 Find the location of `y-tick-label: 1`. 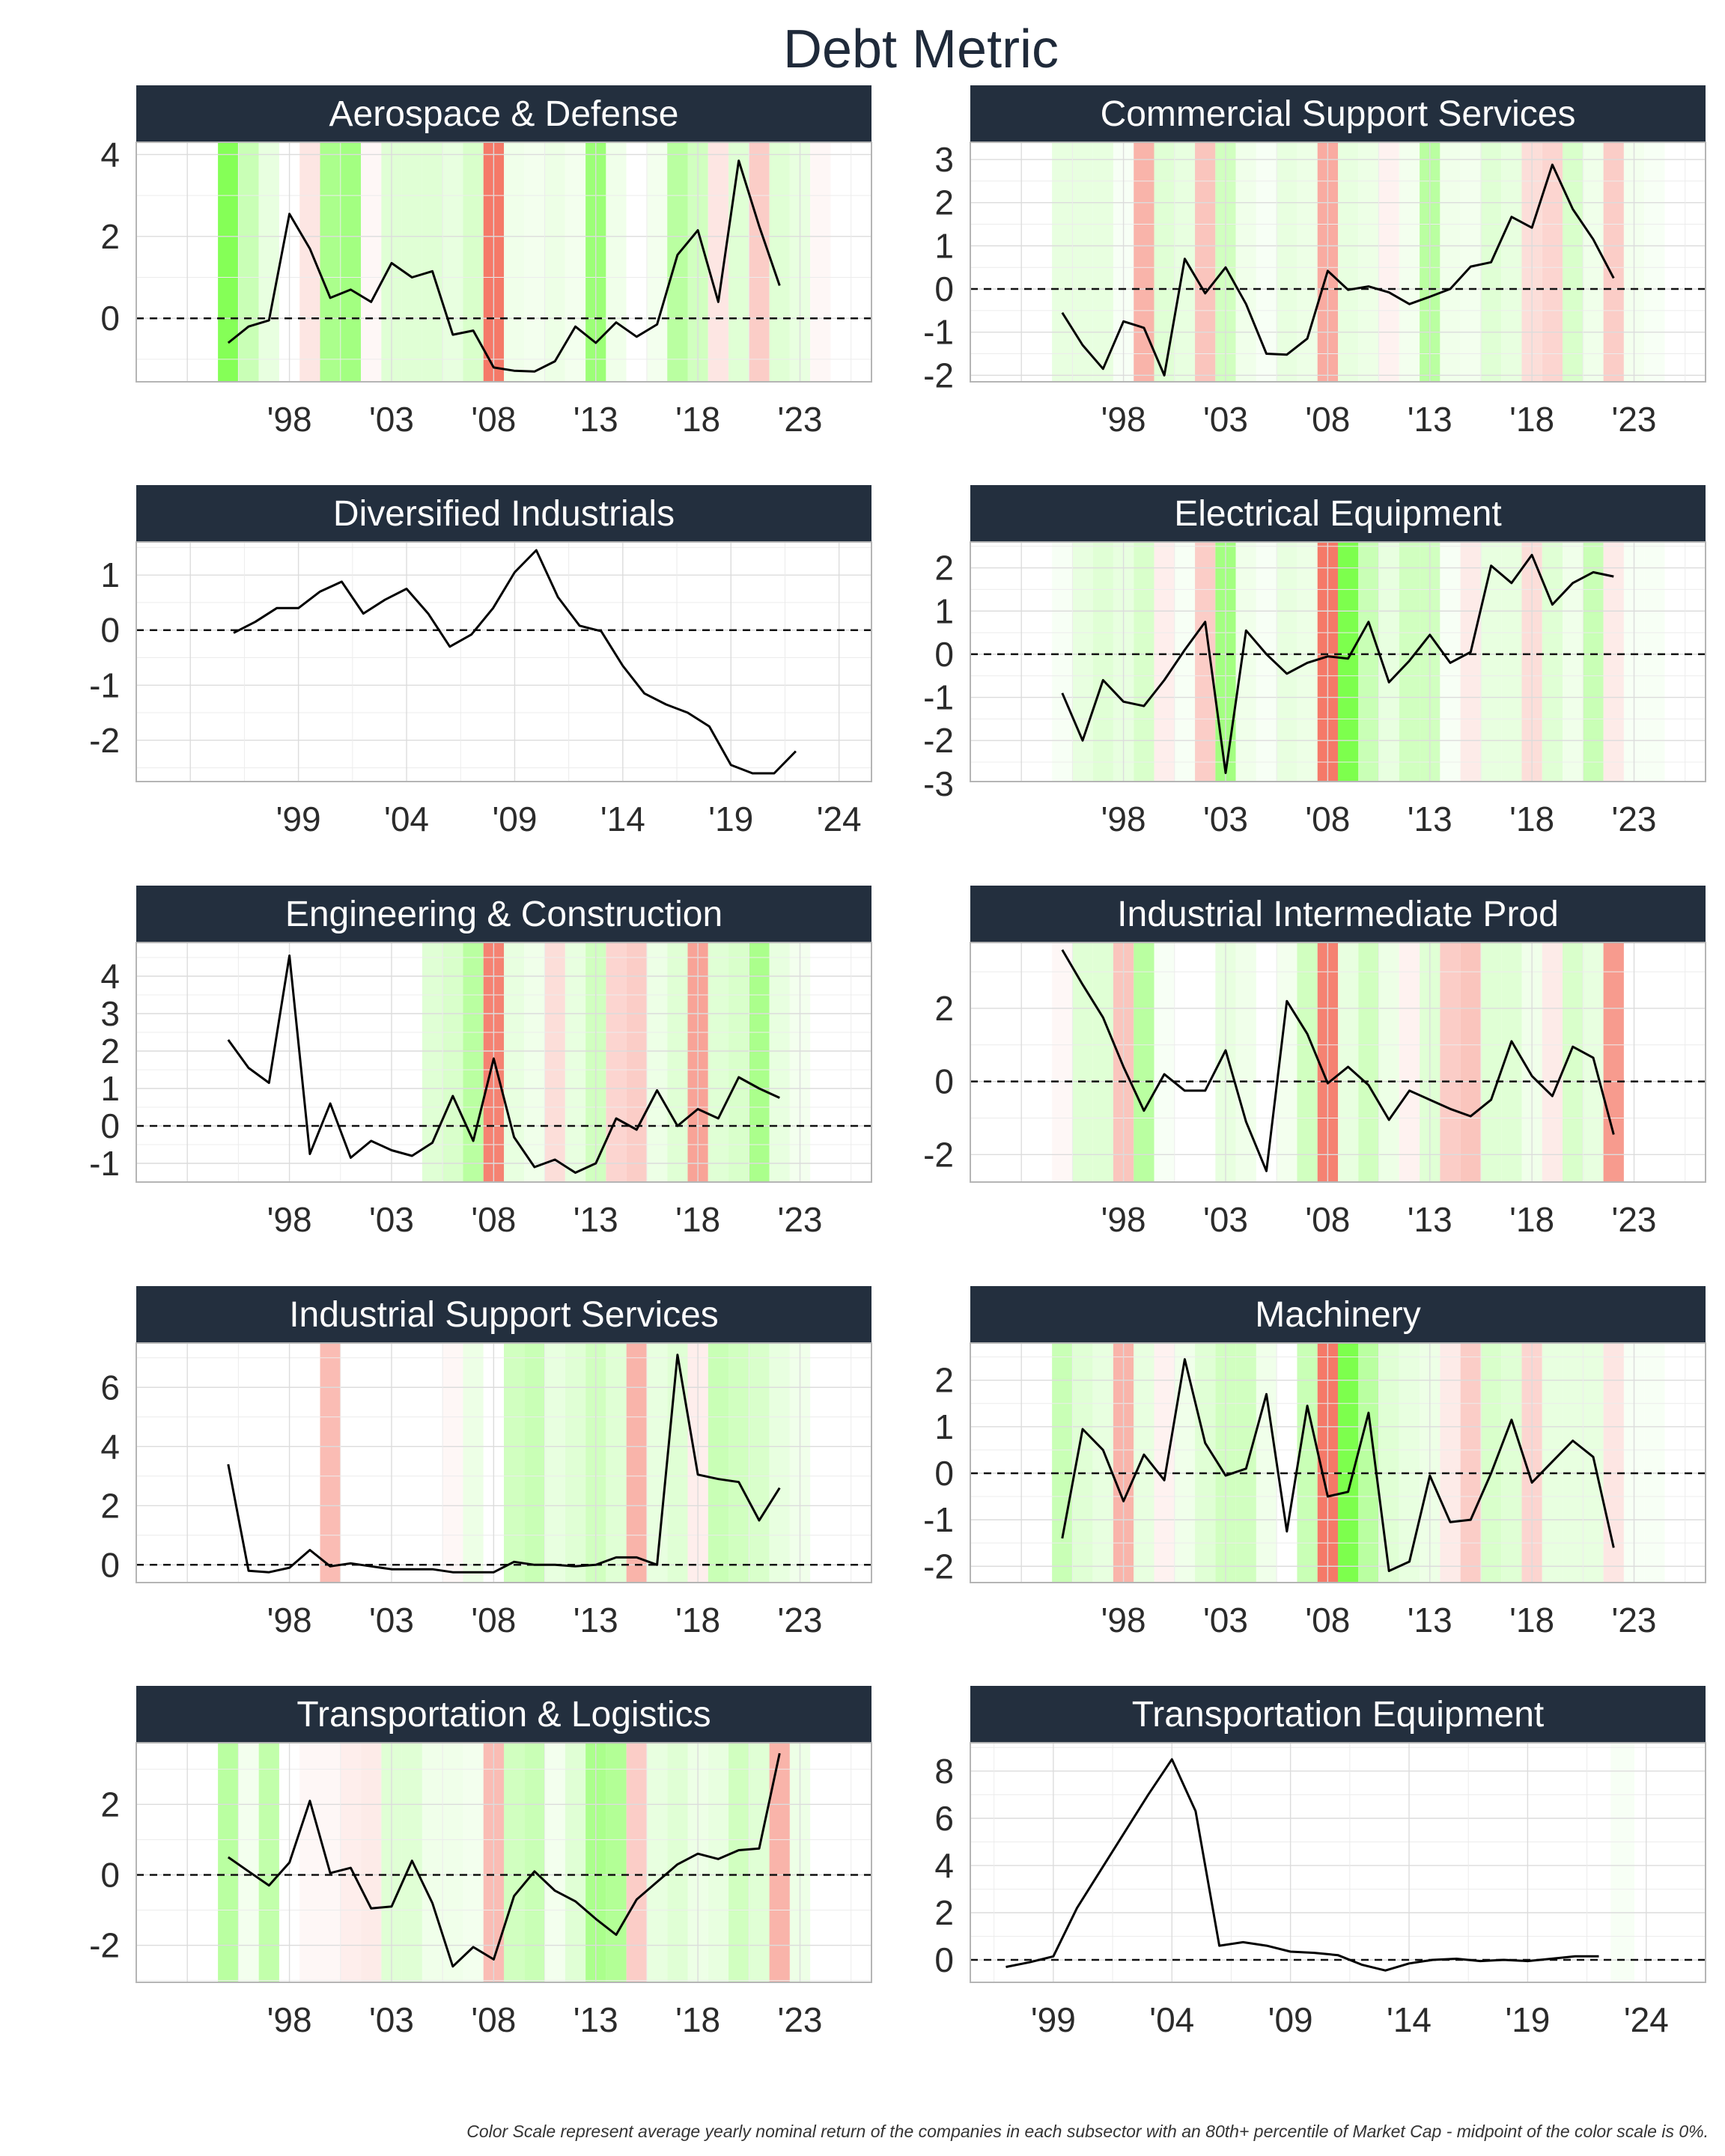

y-tick-label: 1 is located at coordinates (944, 1426).